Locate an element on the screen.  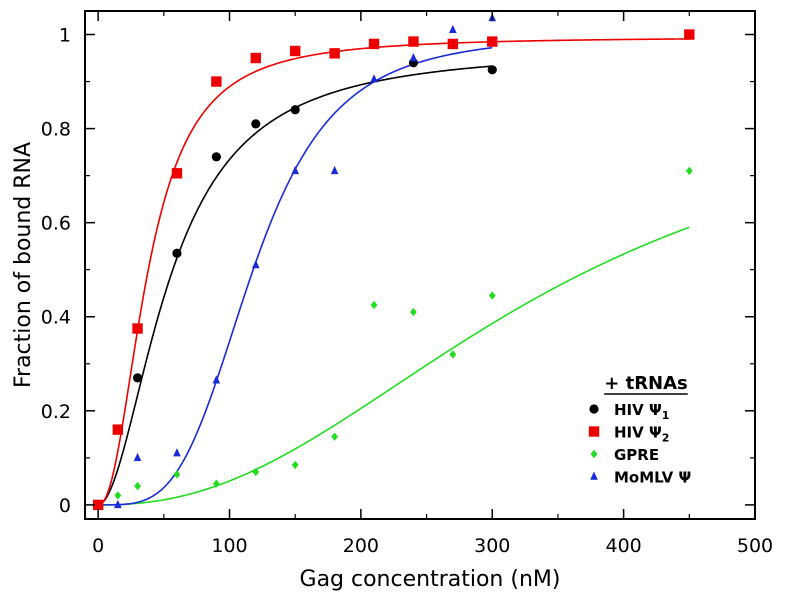
legend-marker-gpre is located at coordinates (594, 454).